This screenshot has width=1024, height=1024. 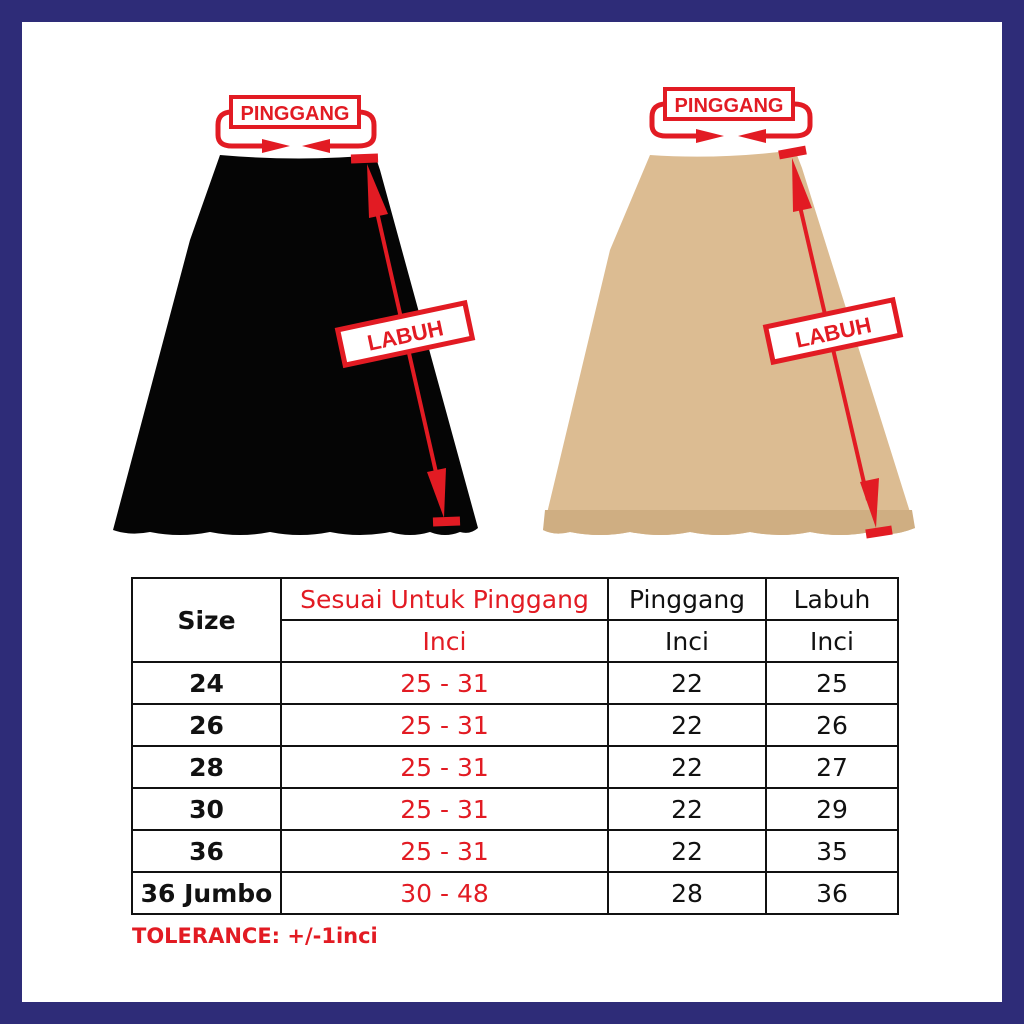 I want to click on length-annotation-right: LABUH, so click(x=833, y=342).